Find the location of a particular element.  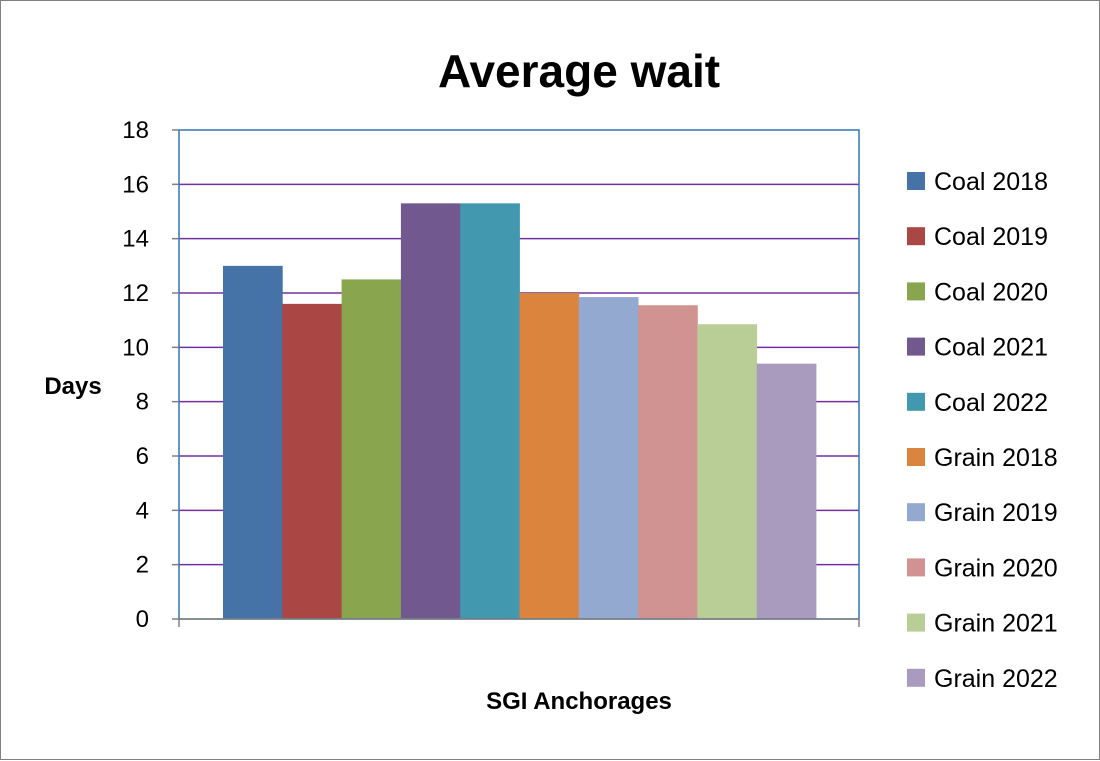

y-tick-label: 14 is located at coordinates (135, 239).